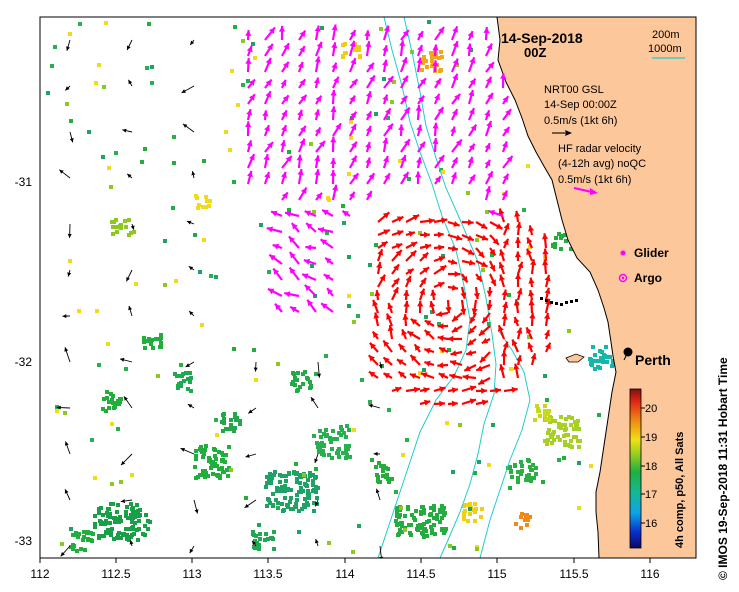  What do you see at coordinates (24, 182) in the screenshot?
I see `y-tick-label: -31` at bounding box center [24, 182].